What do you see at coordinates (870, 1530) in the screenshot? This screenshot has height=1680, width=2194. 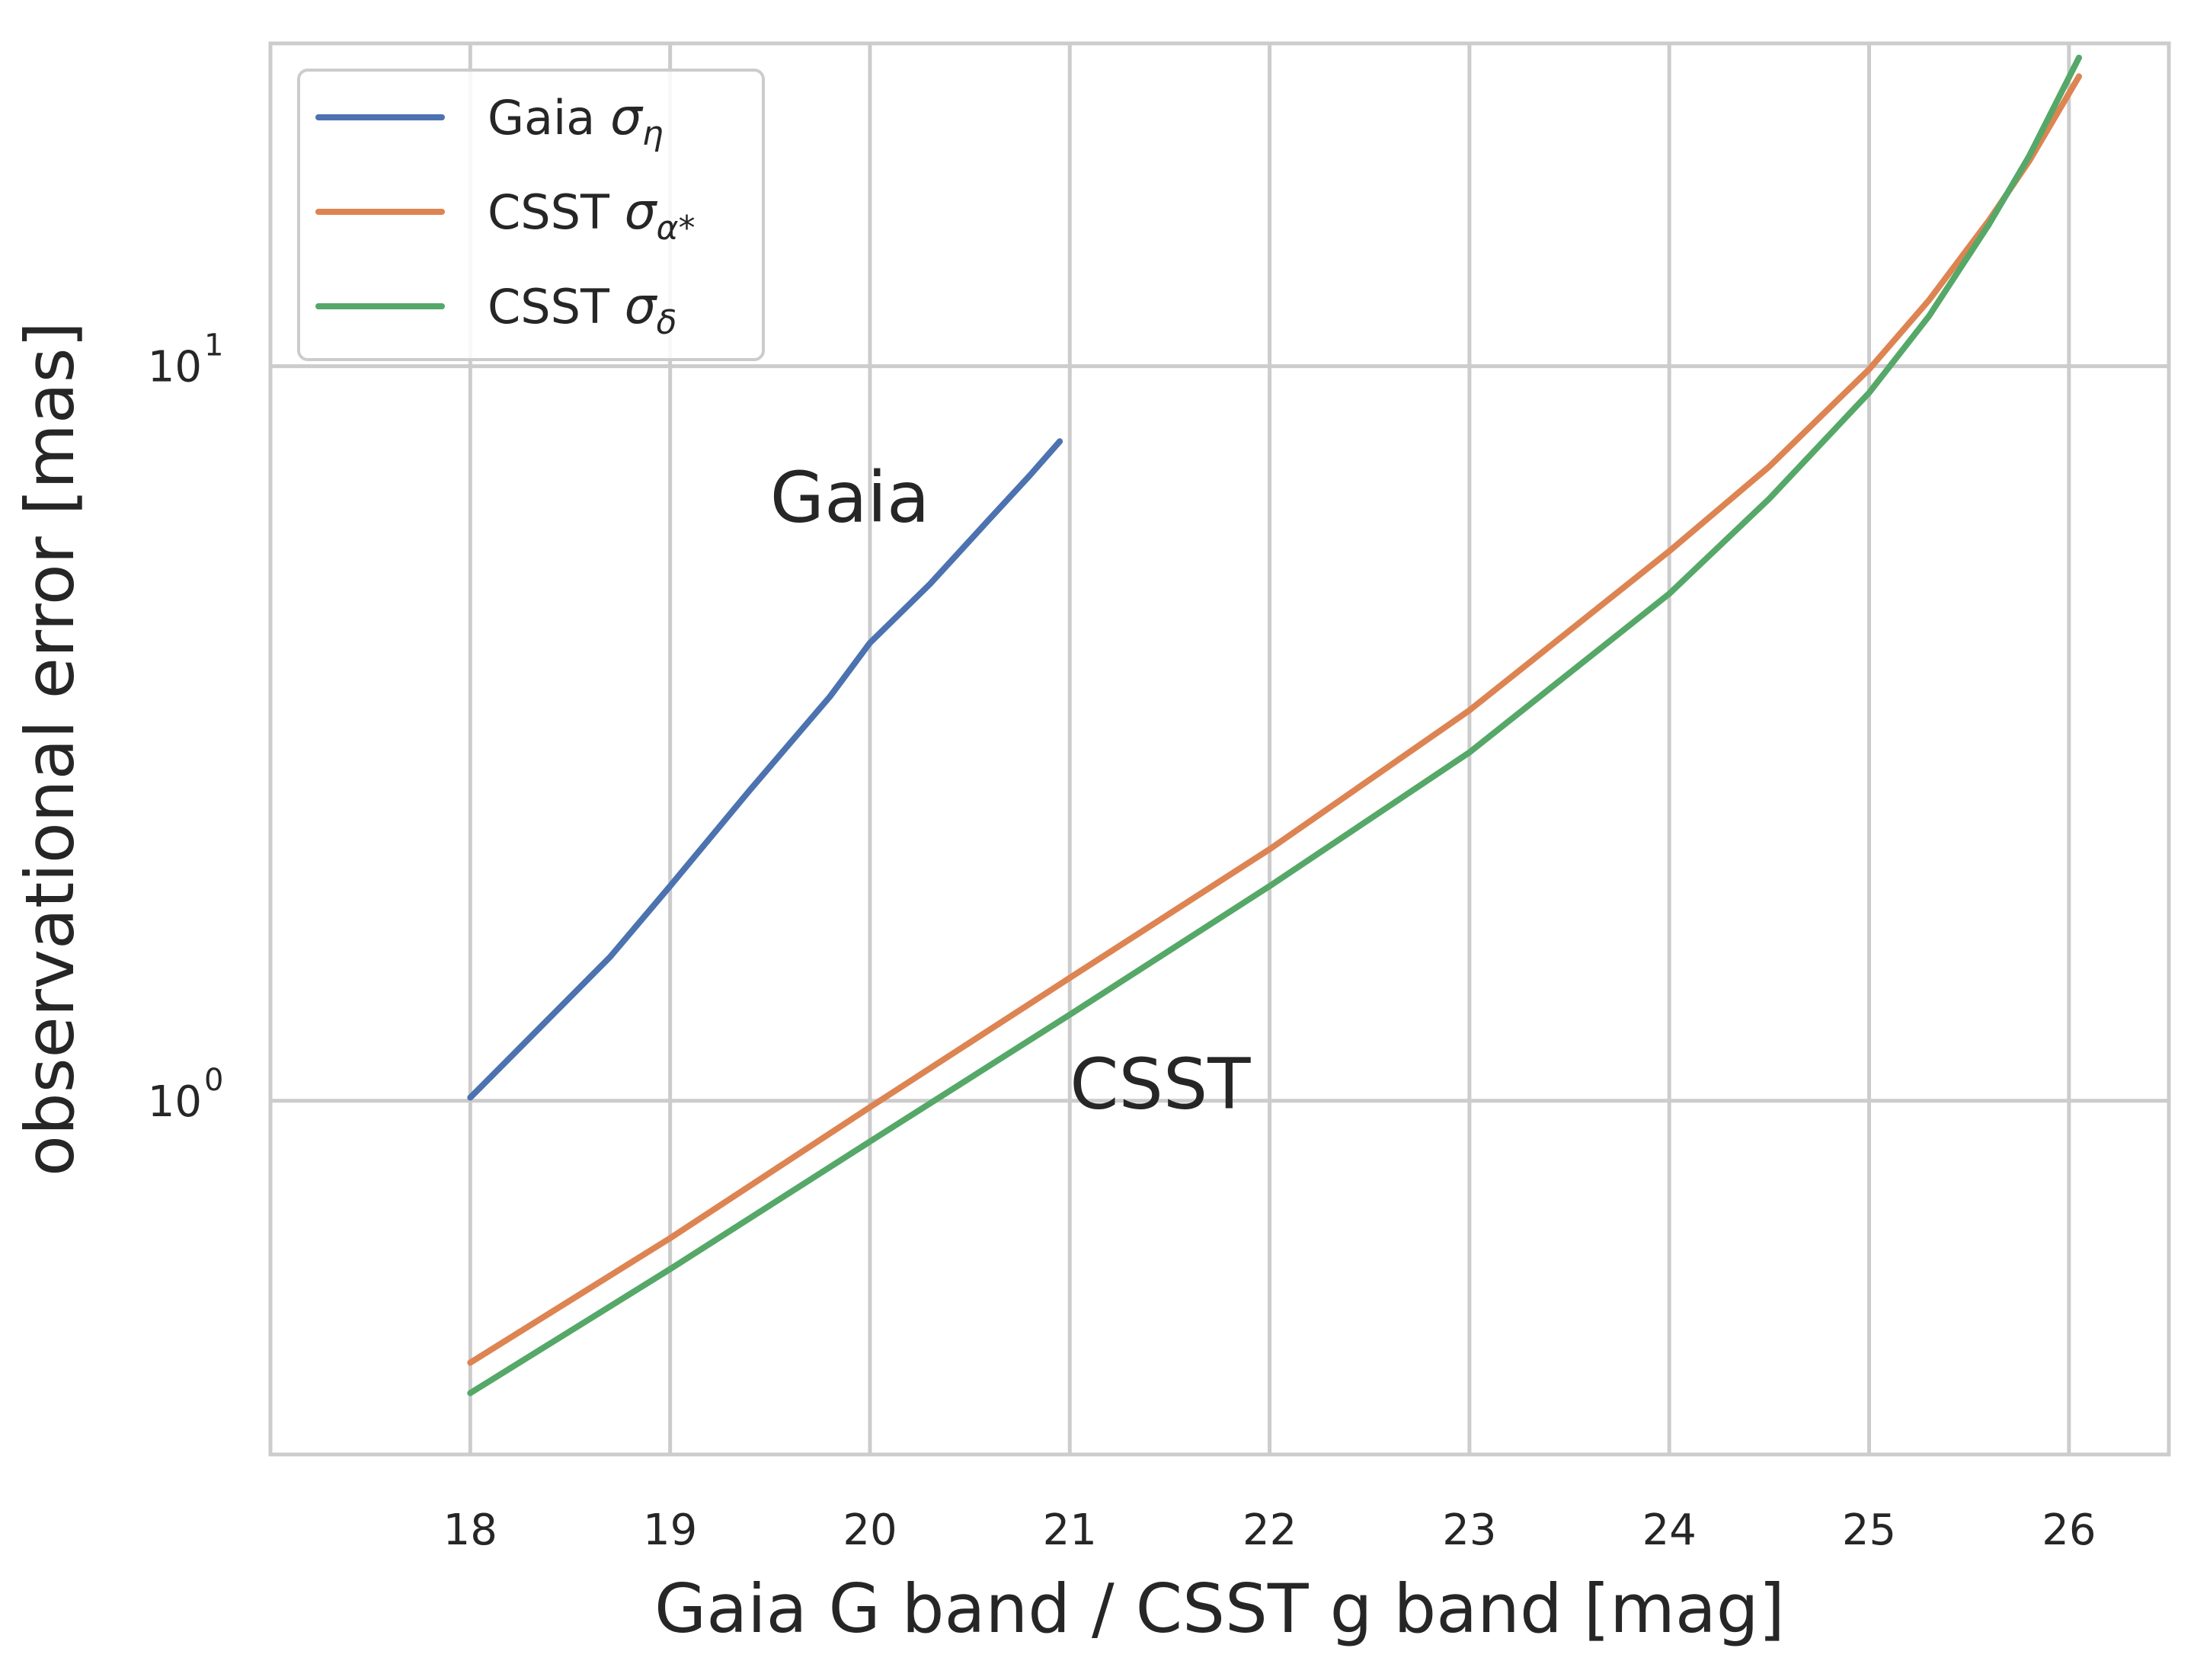 I see `x-tick-label: 20` at bounding box center [870, 1530].